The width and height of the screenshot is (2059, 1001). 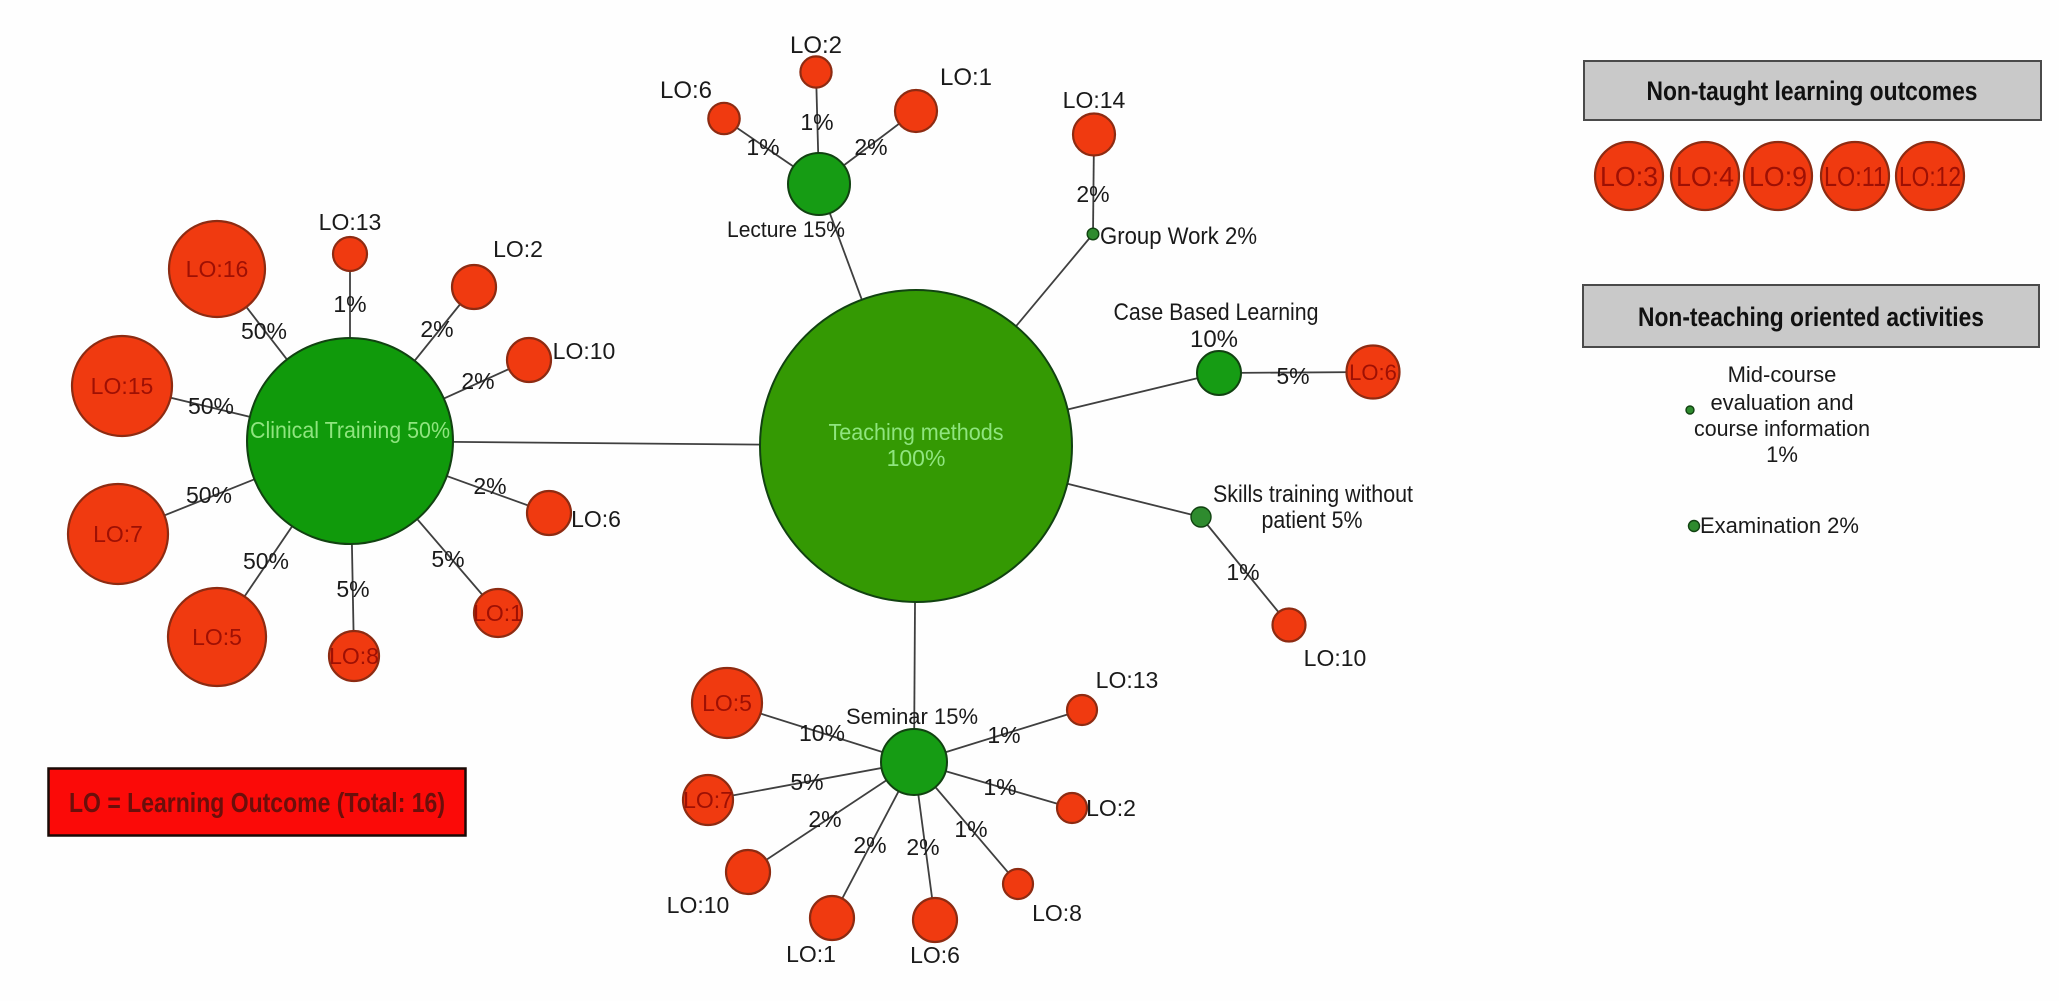 What do you see at coordinates (912, 716) in the screenshot?
I see `svg-text: Seminar 15%` at bounding box center [912, 716].